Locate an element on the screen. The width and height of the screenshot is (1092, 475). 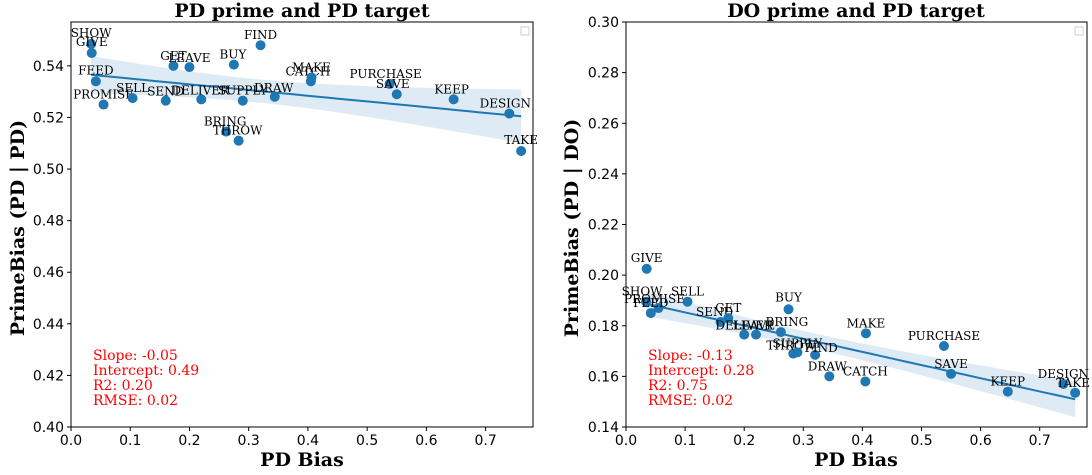
point-label: BUY is located at coordinates (233, 55).